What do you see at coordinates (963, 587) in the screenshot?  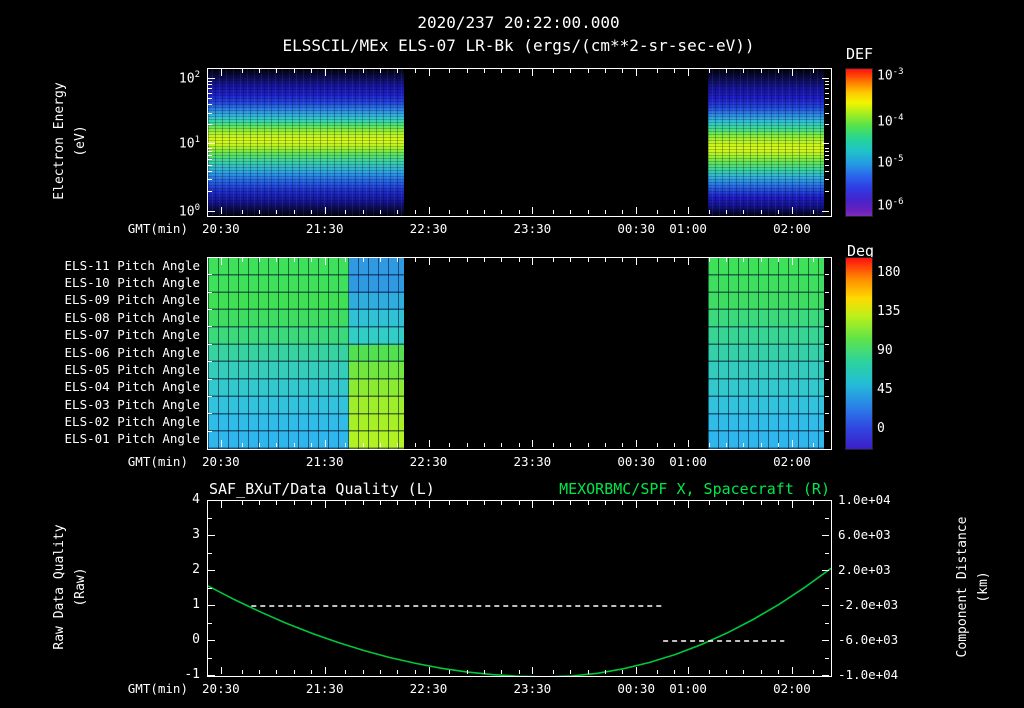 I see `component-distance-axis-title-line1: Component Distance` at bounding box center [963, 587].